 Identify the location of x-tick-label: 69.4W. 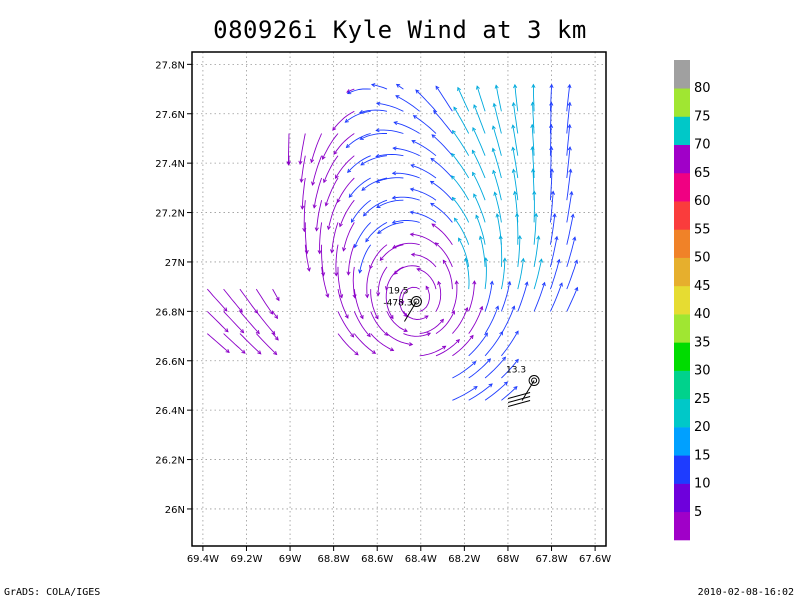
(203, 559).